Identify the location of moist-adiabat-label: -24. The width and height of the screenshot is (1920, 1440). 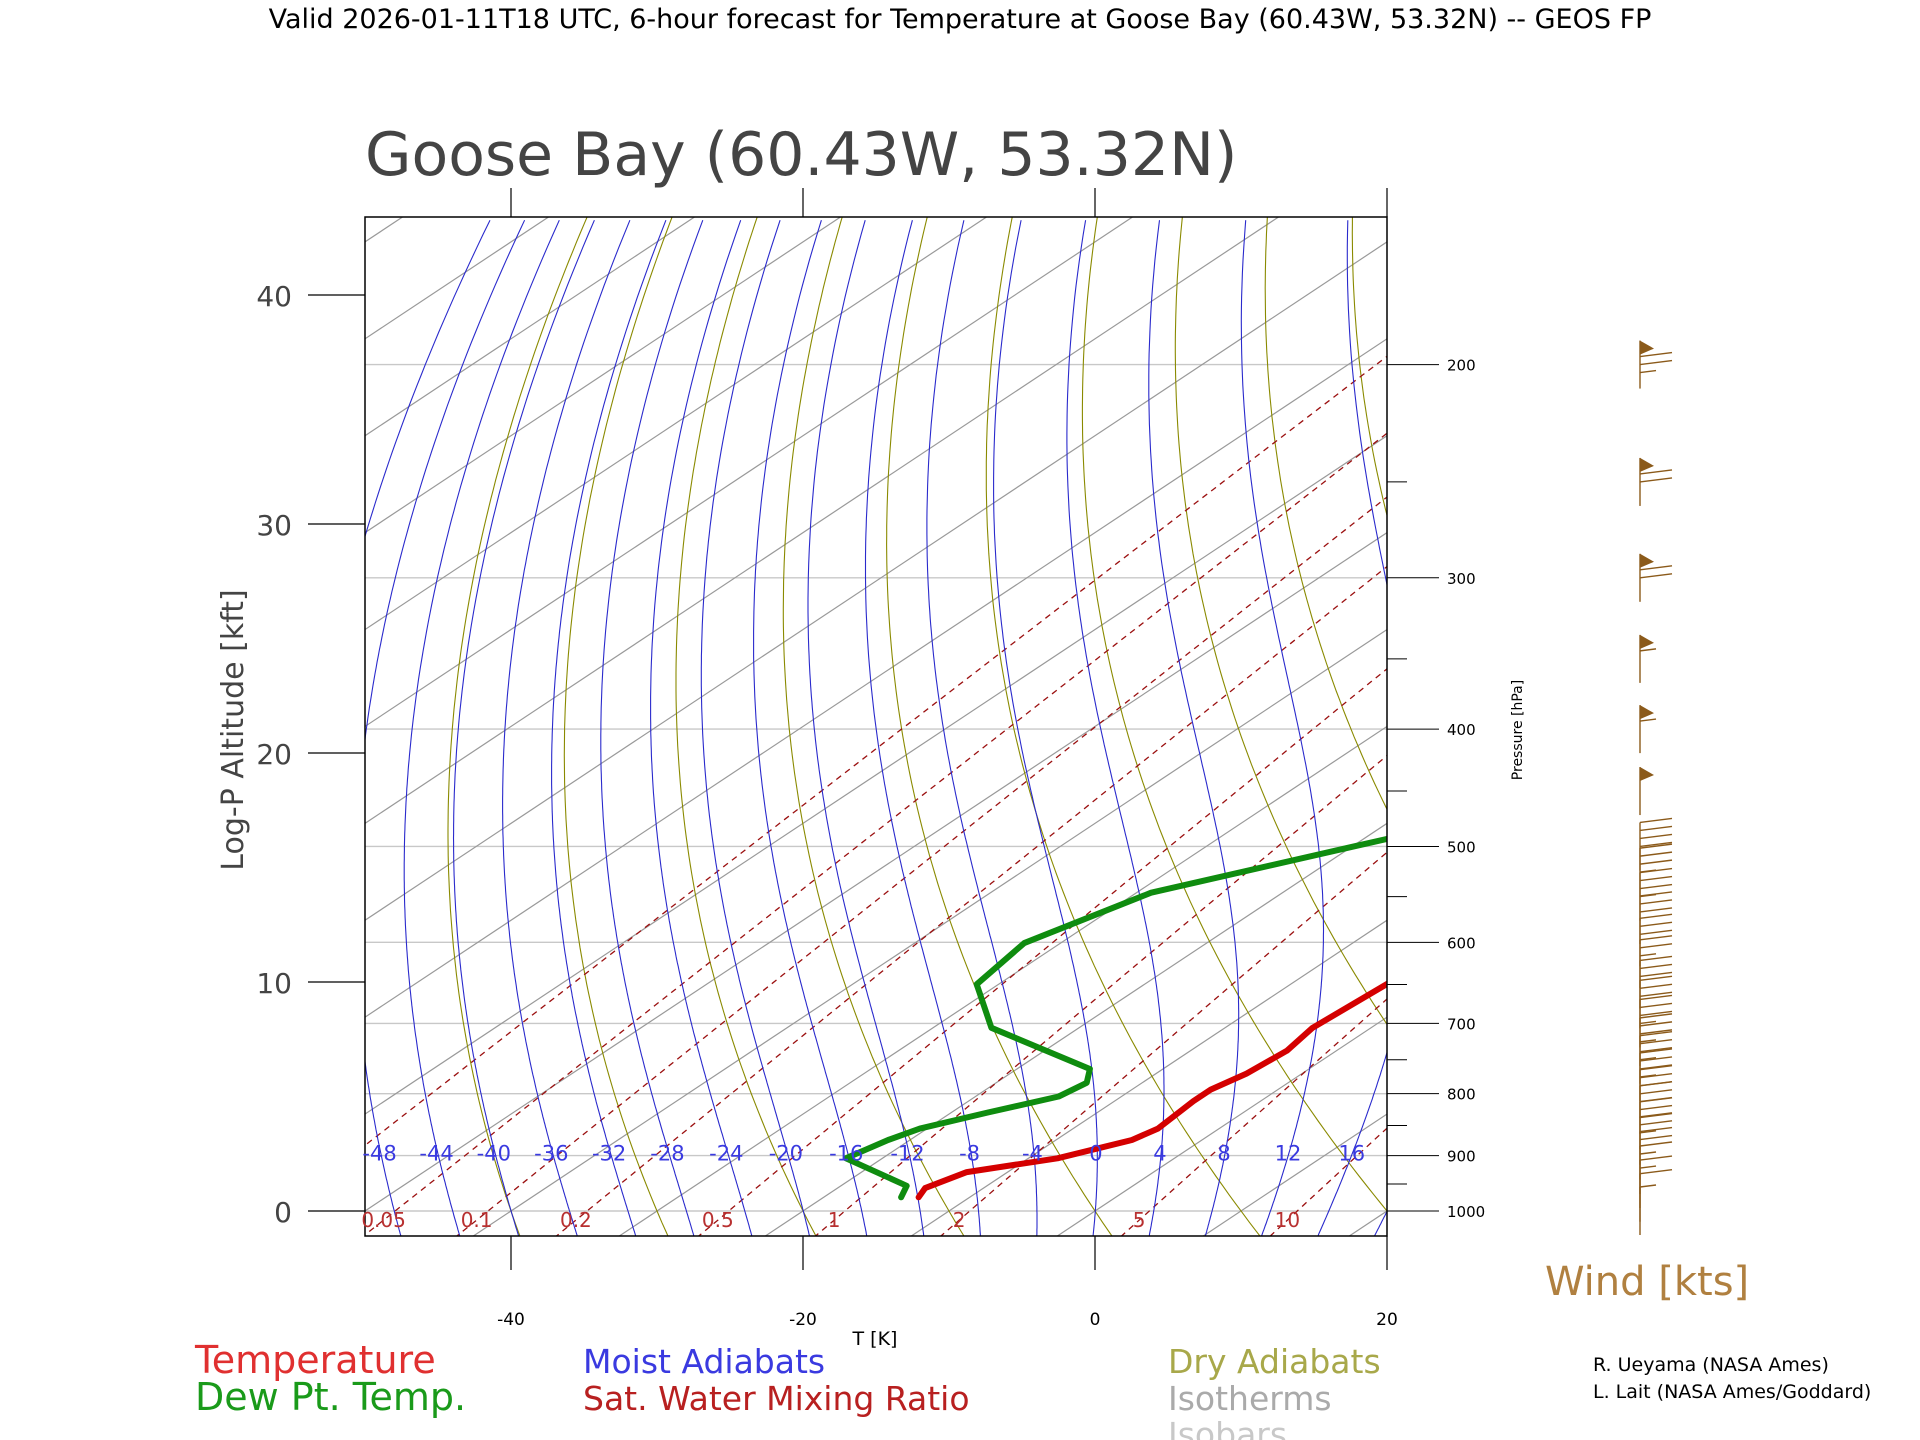
(726, 1154).